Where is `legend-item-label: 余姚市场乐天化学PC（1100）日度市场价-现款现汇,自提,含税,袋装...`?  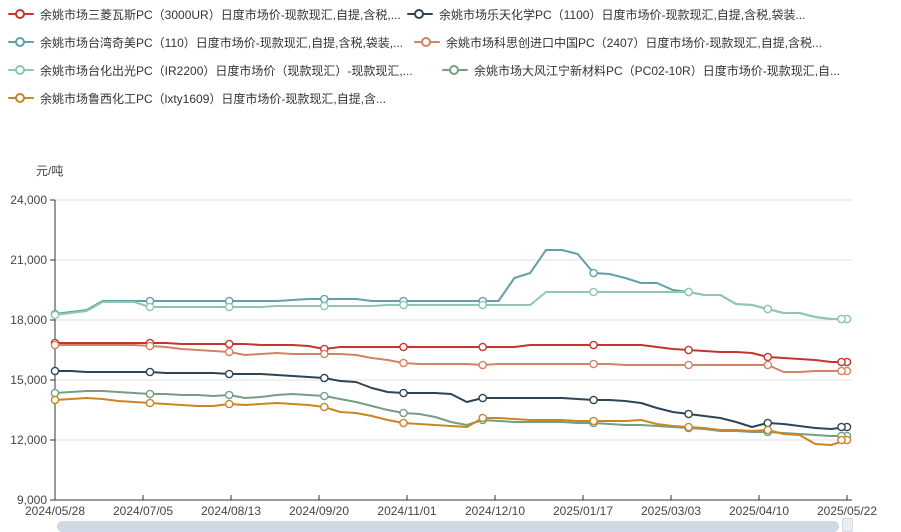
legend-item-label: 余姚市场乐天化学PC（1100）日度市场价-现款现汇,自提,含税,袋装... is located at coordinates (622, 14).